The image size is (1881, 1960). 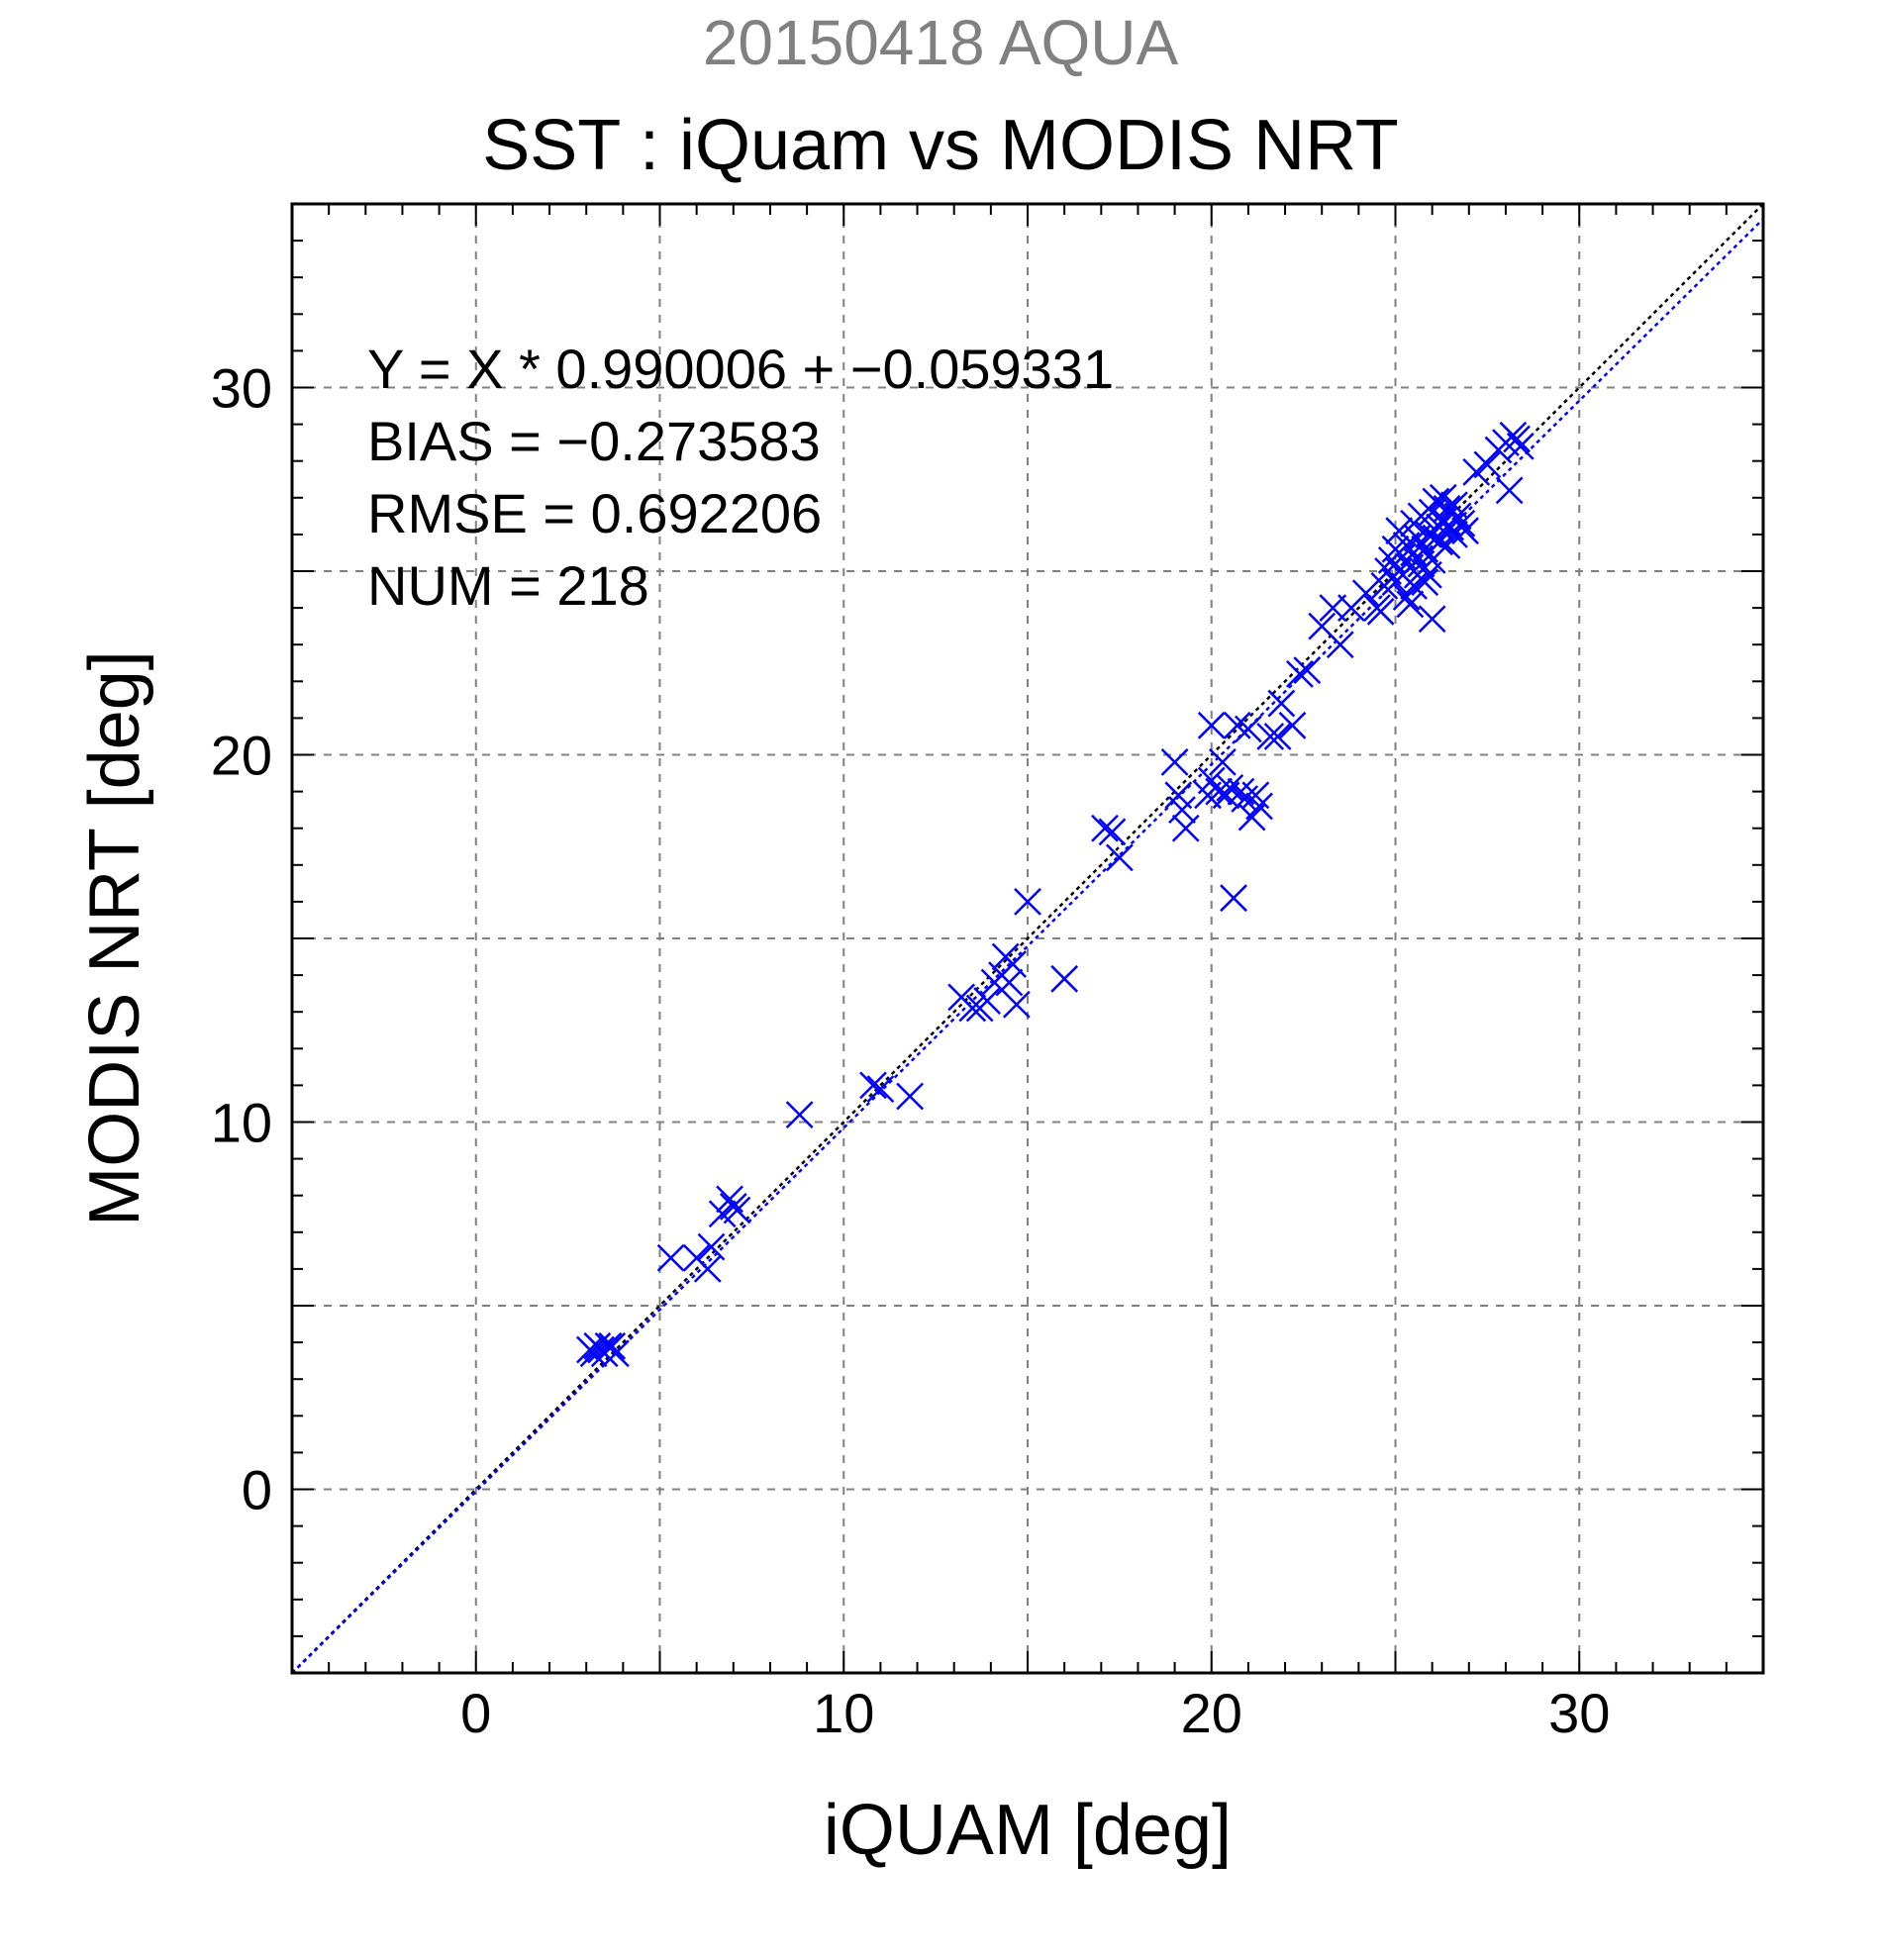 I want to click on stats-annotation-line: RMSE = 0.692206, so click(x=595, y=513).